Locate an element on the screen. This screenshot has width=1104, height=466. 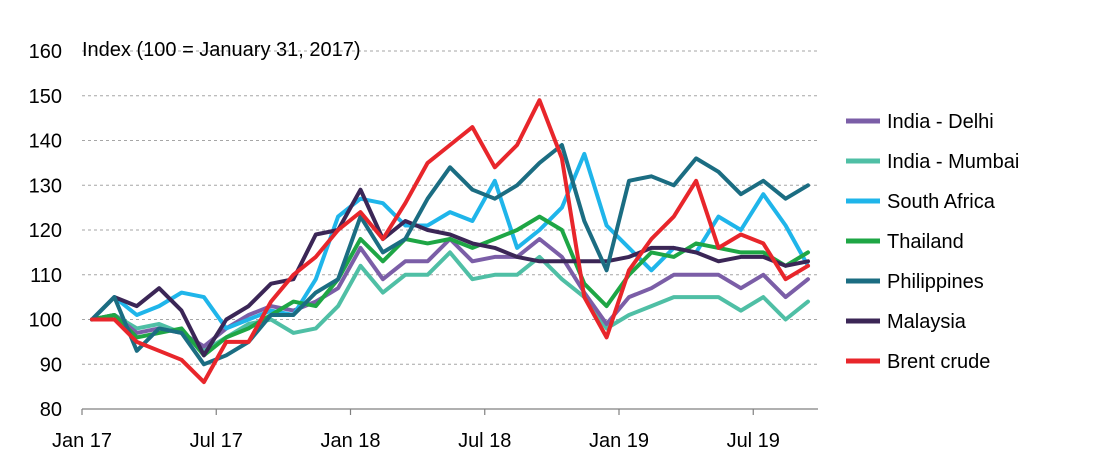
legend-item: Philippines is located at coordinates (915, 282).